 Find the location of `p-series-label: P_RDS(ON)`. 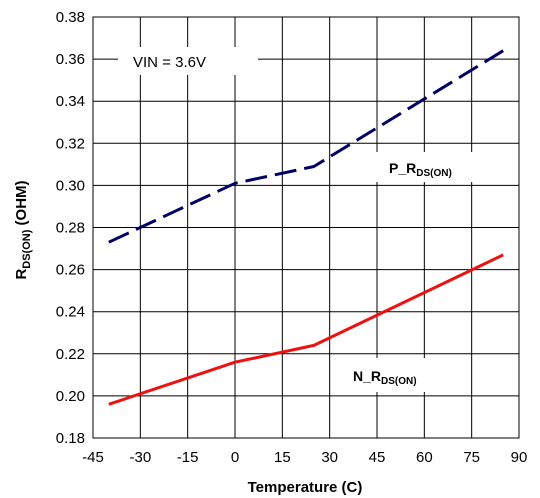

p-series-label: P_RDS(ON) is located at coordinates (420, 169).